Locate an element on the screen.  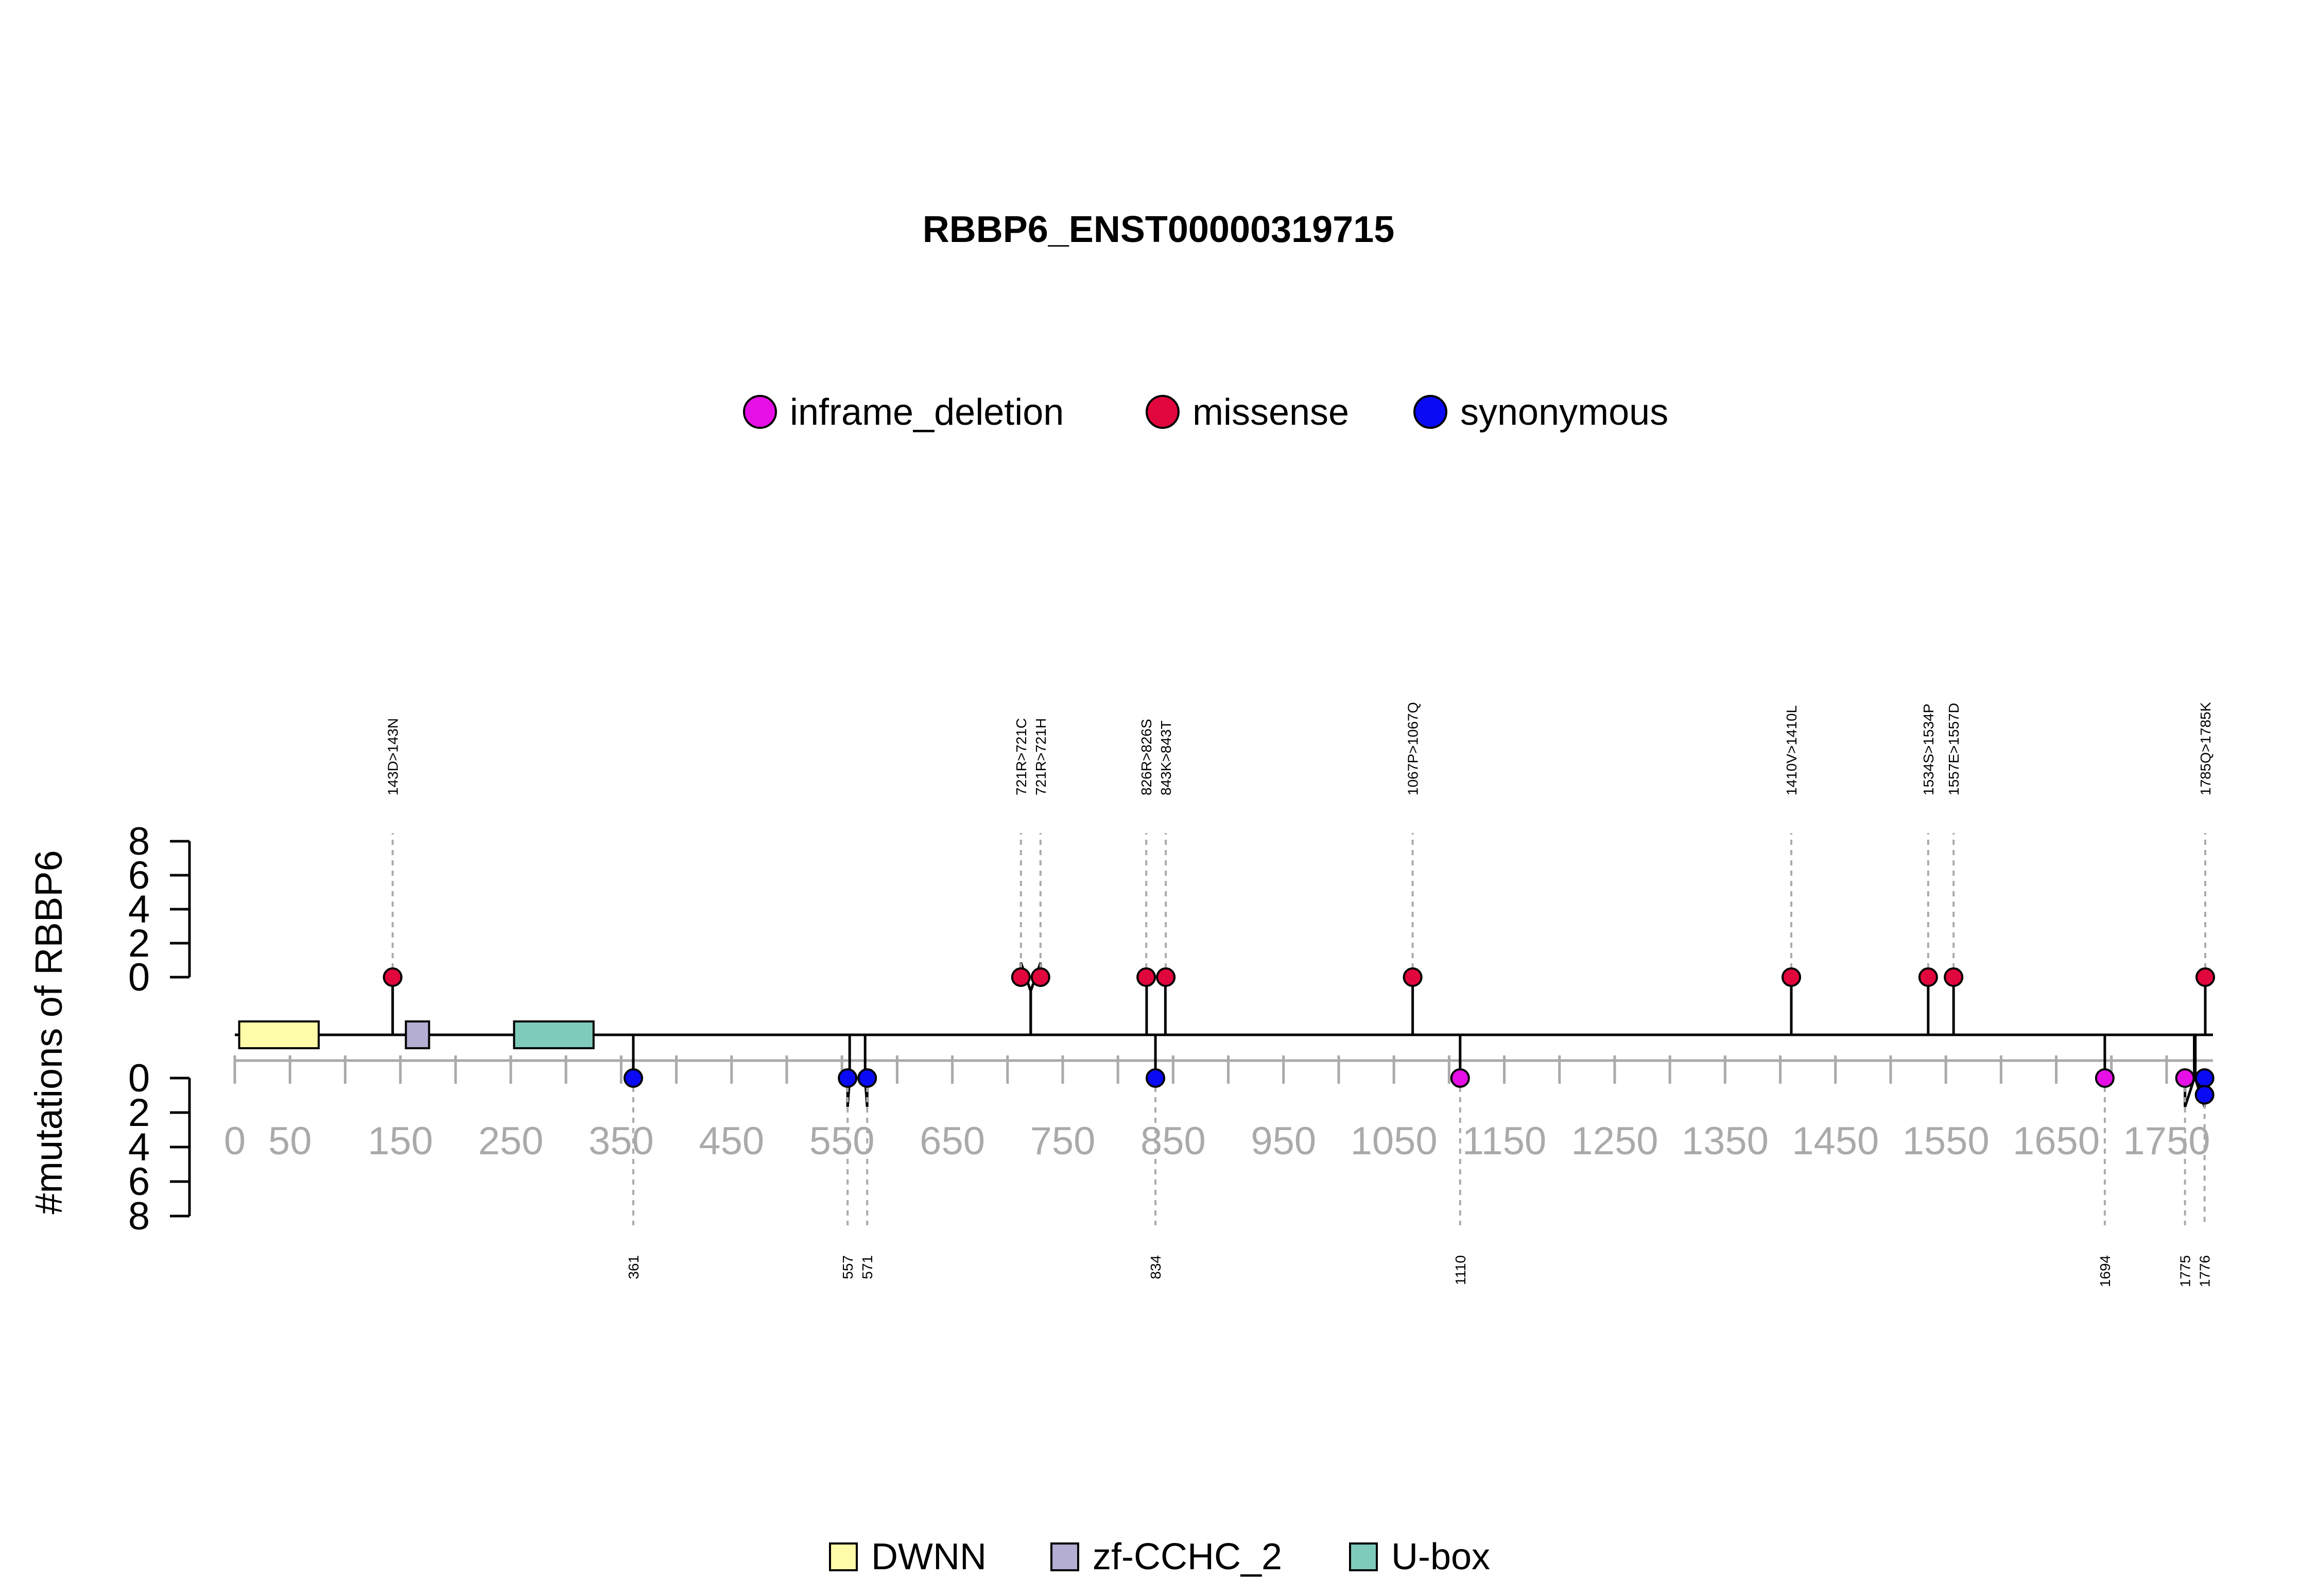
domain-legend-label-DWNN: DWNN is located at coordinates (929, 1557).